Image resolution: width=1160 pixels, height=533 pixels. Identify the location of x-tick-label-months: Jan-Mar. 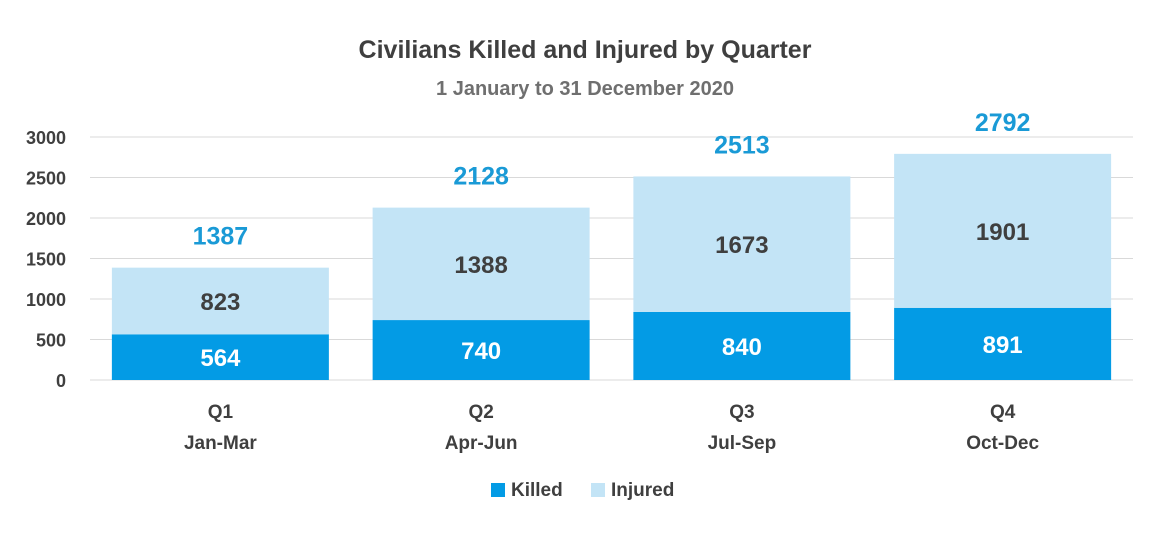
(220, 443).